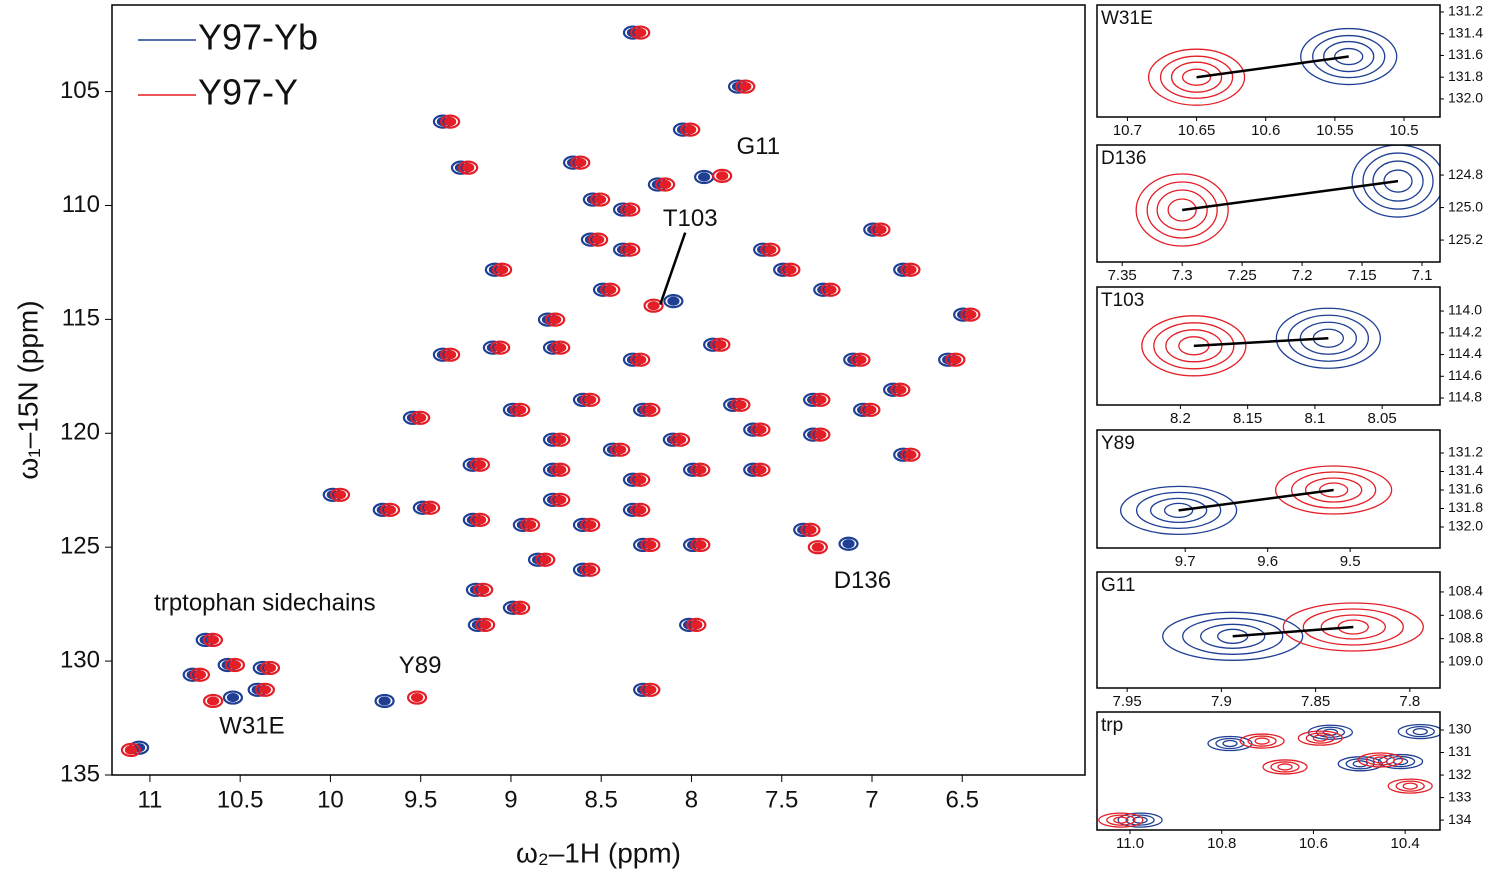 Image resolution: width=1490 pixels, height=879 pixels. Describe the element at coordinates (1335, 130) in the screenshot. I see `x-tick-label: 10.55` at that location.